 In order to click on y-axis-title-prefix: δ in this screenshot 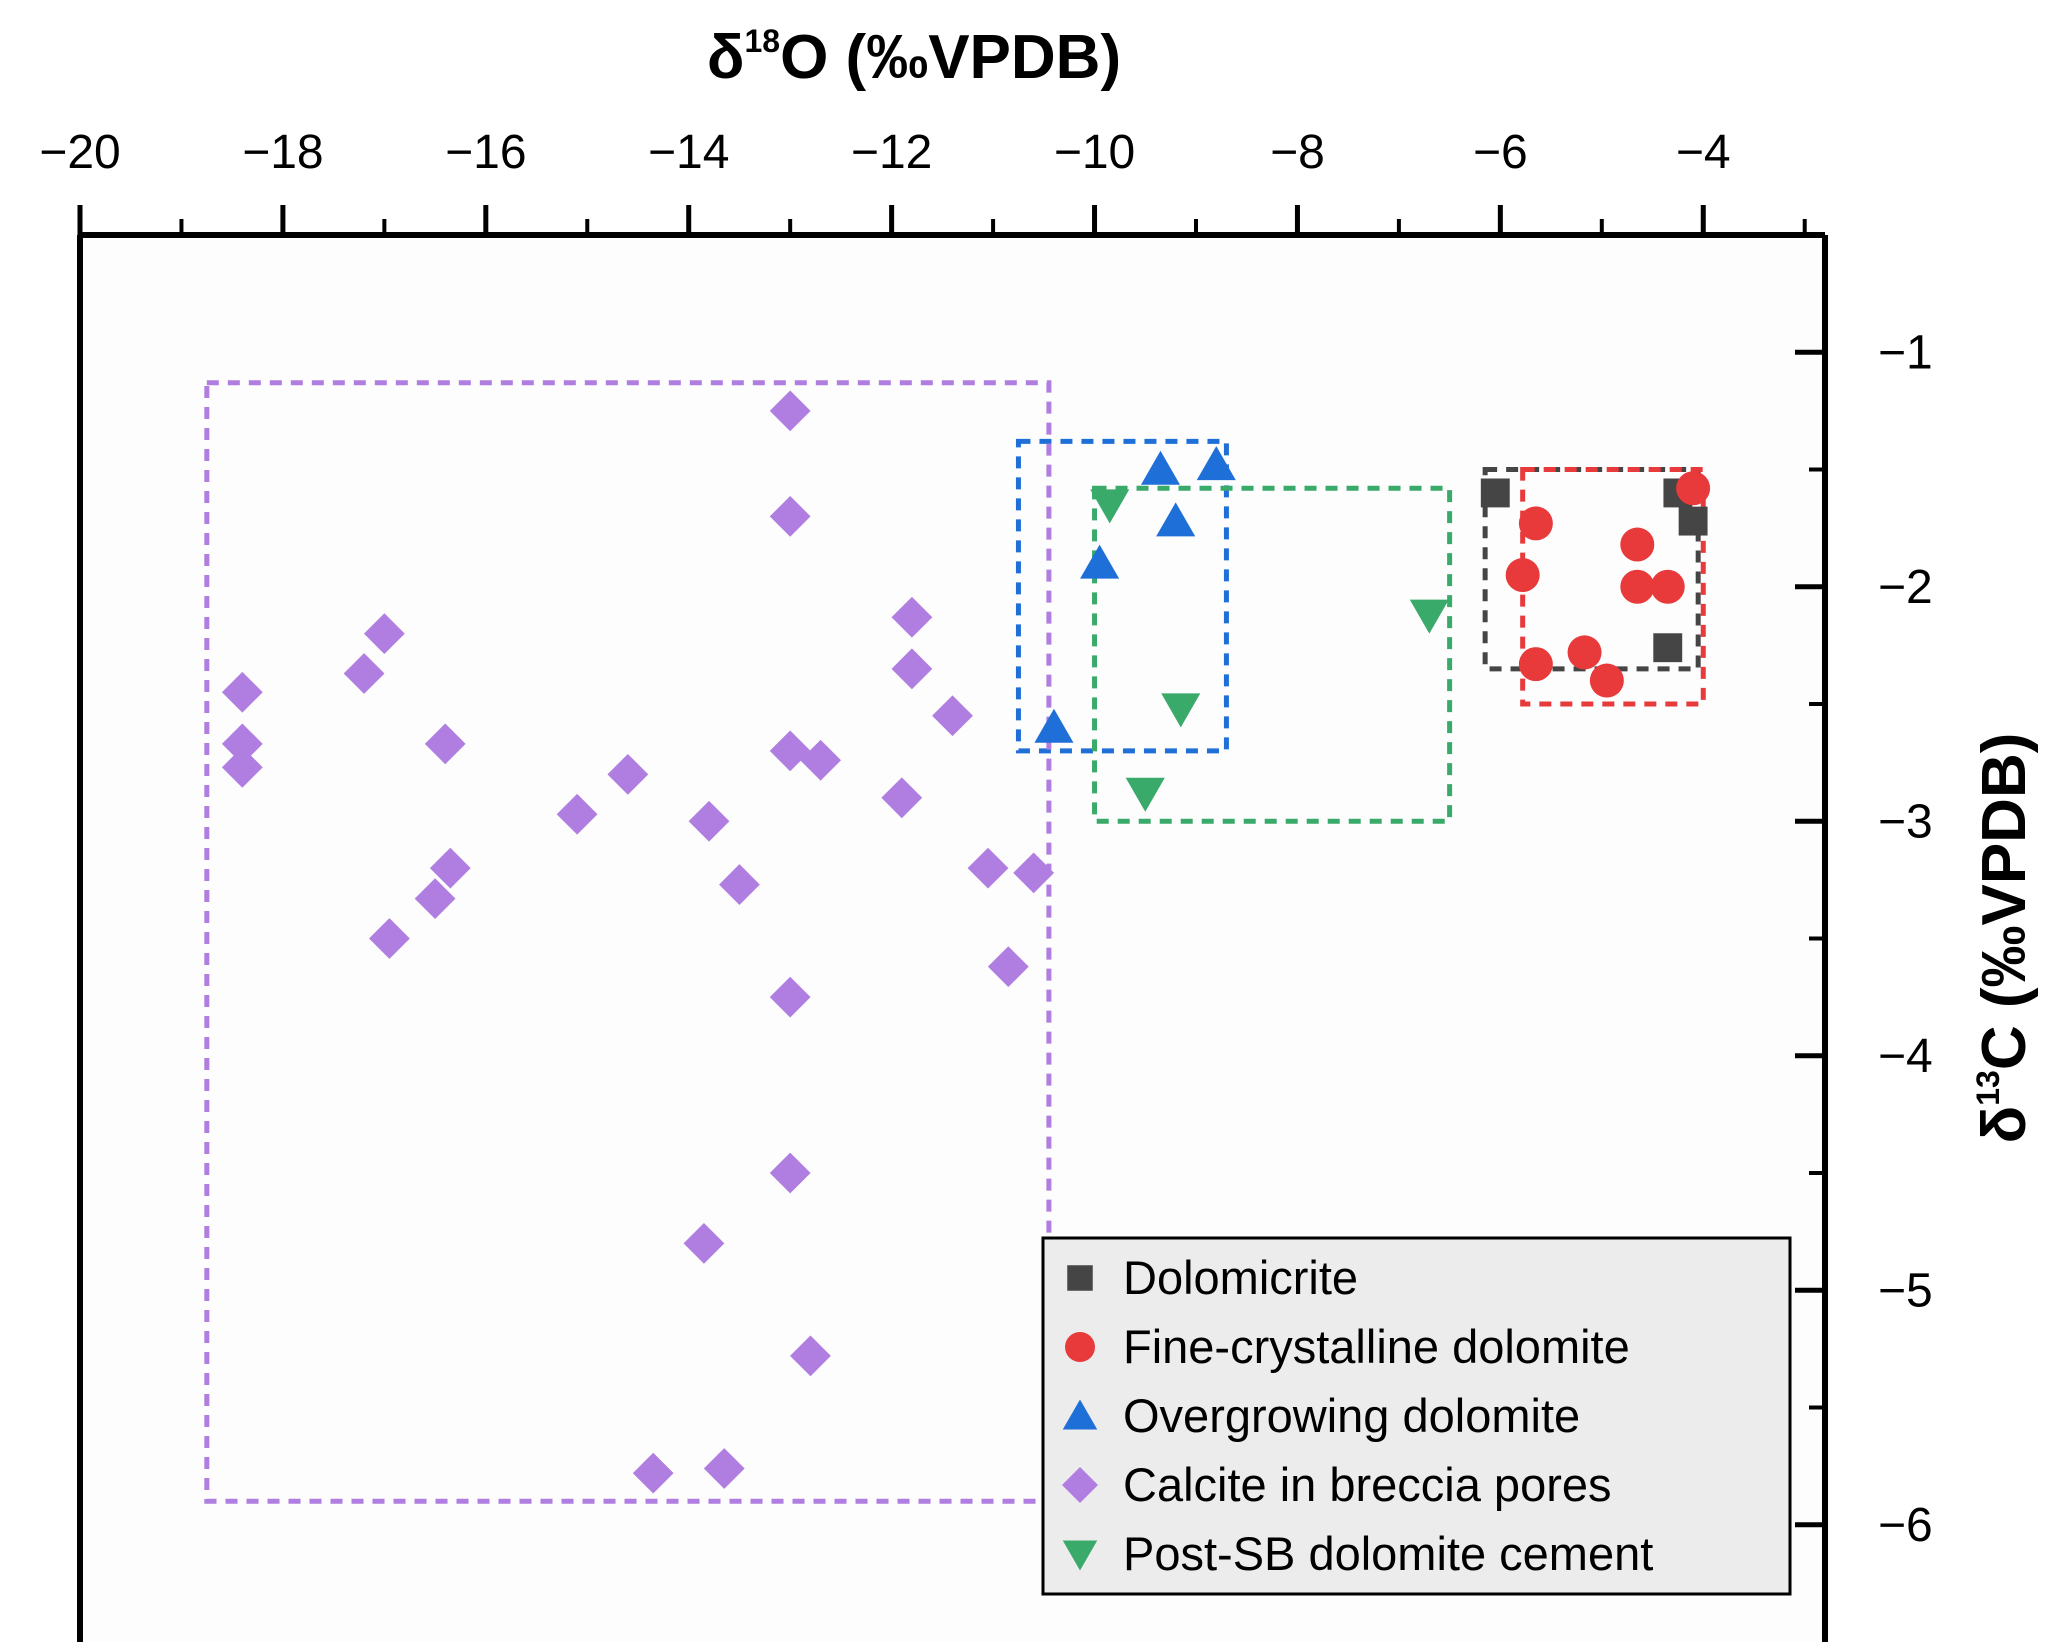, I will do `click(2004, 1125)`.